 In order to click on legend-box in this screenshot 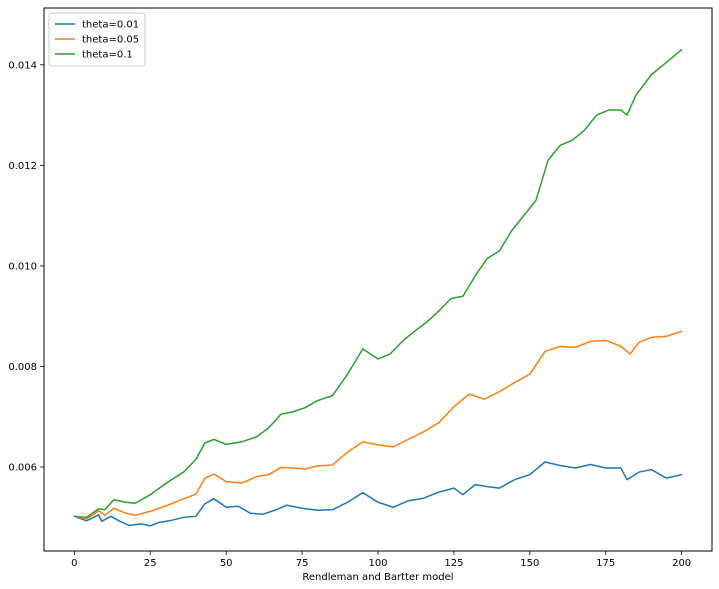, I will do `click(97, 39)`.